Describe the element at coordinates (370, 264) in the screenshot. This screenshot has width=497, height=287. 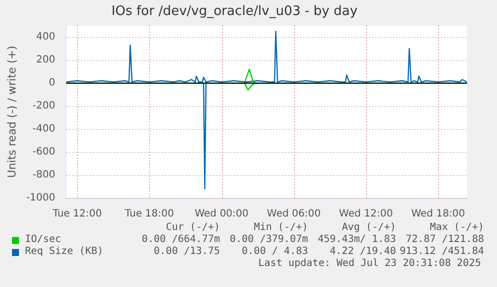
I see `text: Last update: Wed Jul 23 20:31:08 2025` at that location.